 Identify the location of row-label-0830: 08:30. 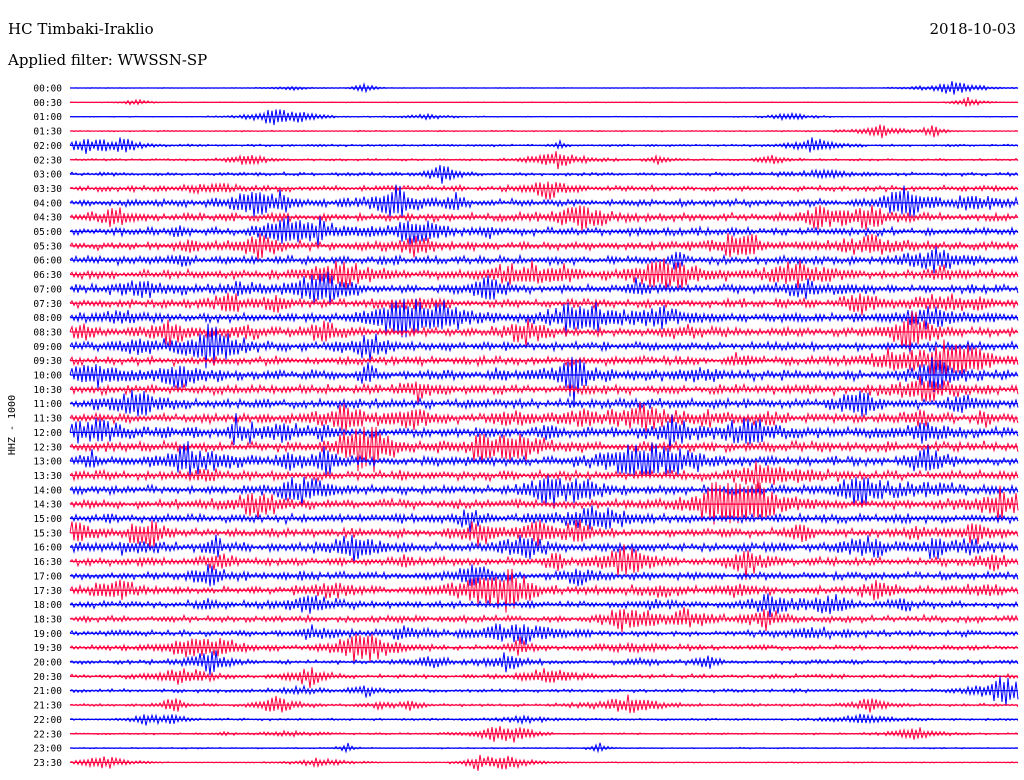
(47, 332).